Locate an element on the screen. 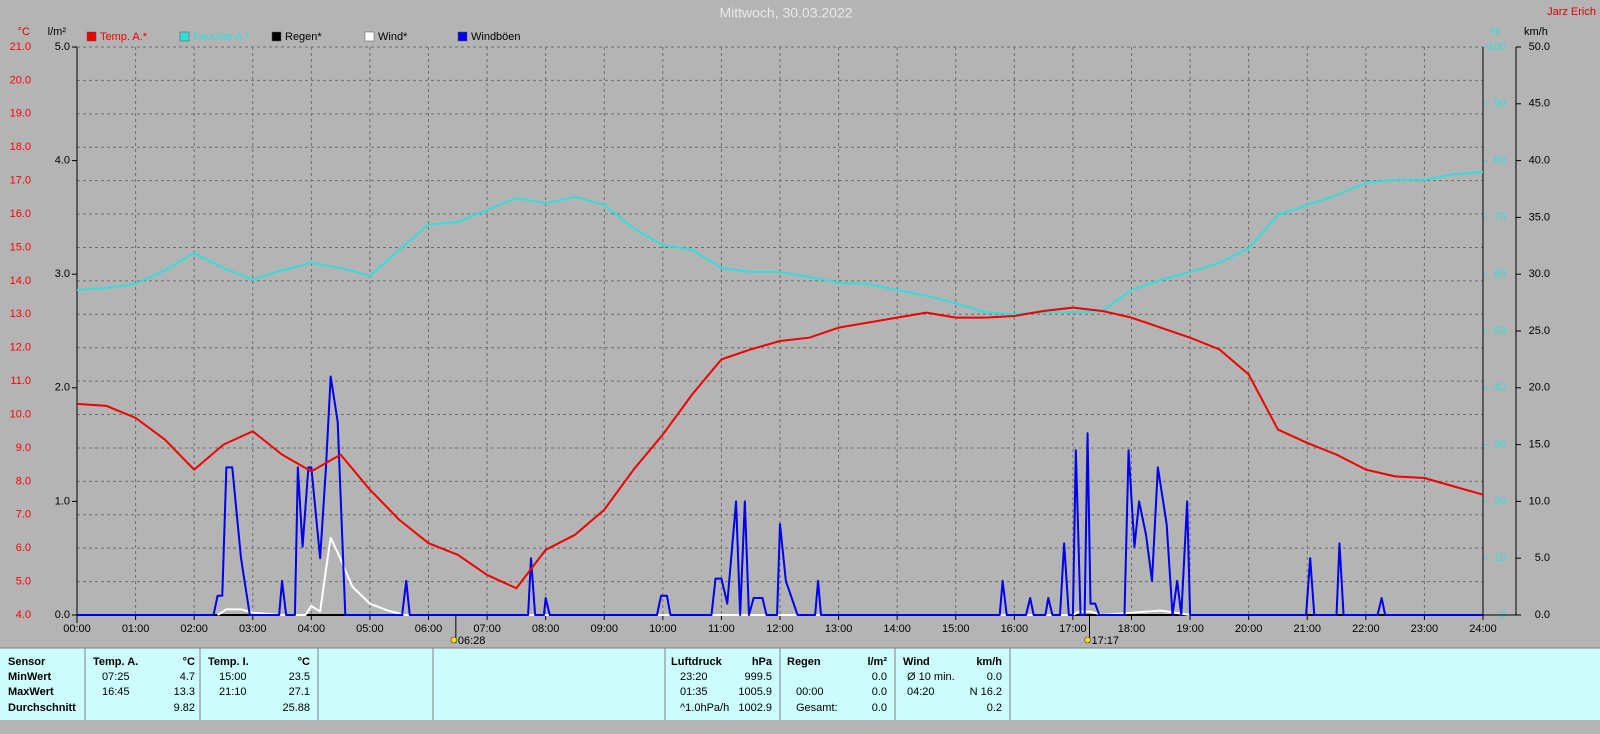 The height and width of the screenshot is (734, 1600). y4-tick-label: 30.0 is located at coordinates (1539, 274).